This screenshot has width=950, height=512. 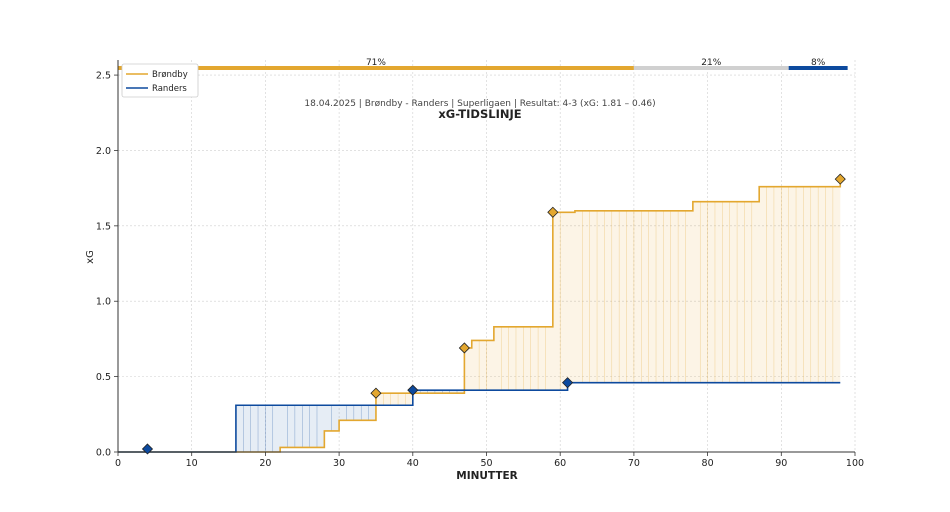 I want to click on possession-label: 8%, so click(x=818, y=63).